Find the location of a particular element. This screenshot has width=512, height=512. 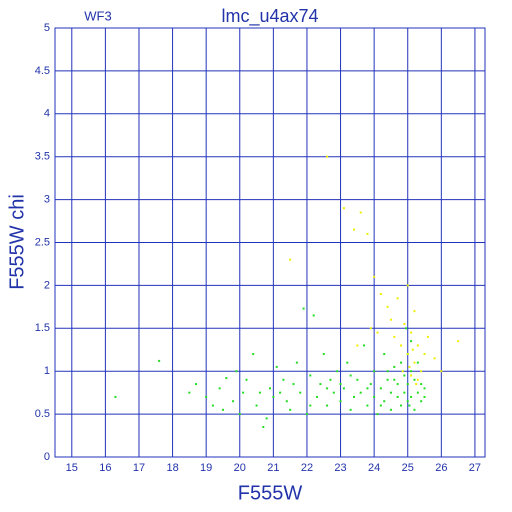

x-tick-label: 20 is located at coordinates (240, 468).